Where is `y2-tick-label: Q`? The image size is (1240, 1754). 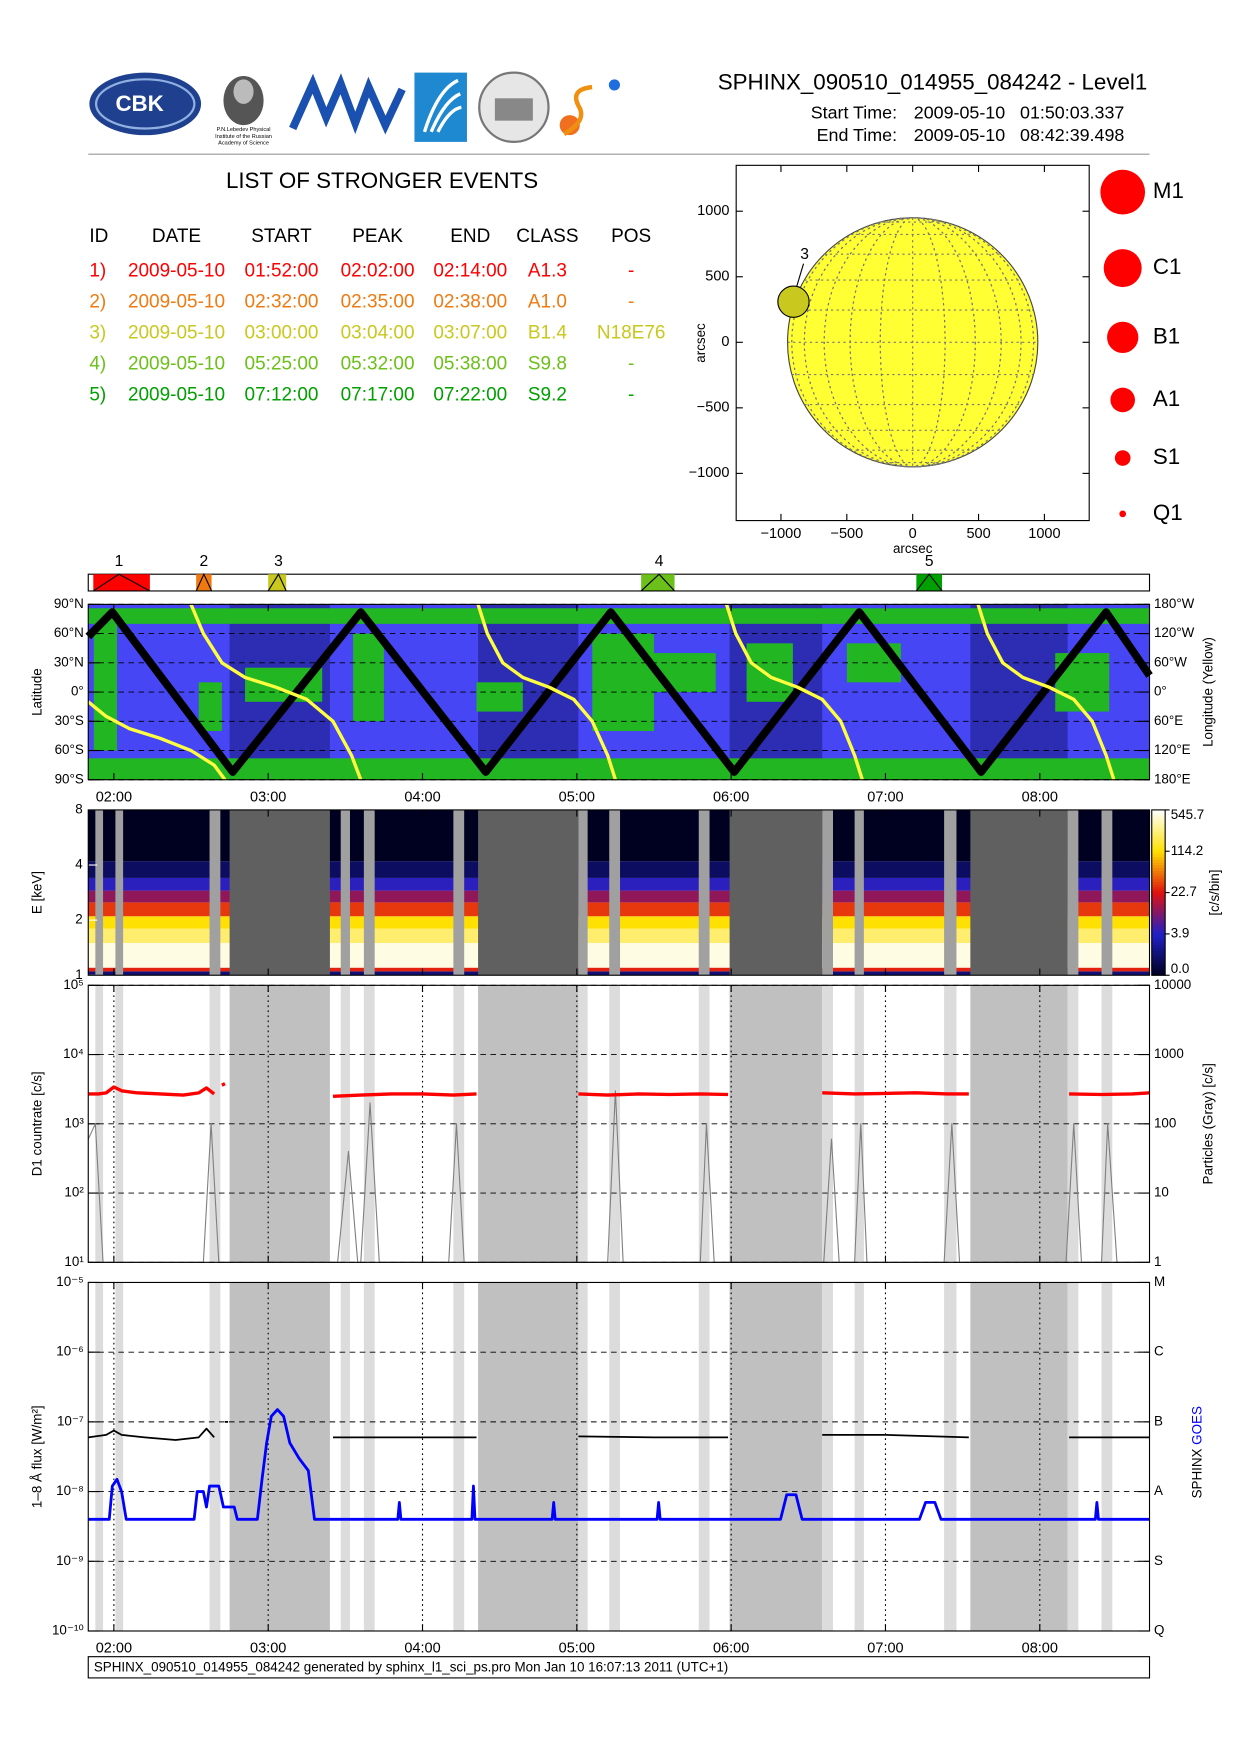
y2-tick-label: Q is located at coordinates (1159, 1630).